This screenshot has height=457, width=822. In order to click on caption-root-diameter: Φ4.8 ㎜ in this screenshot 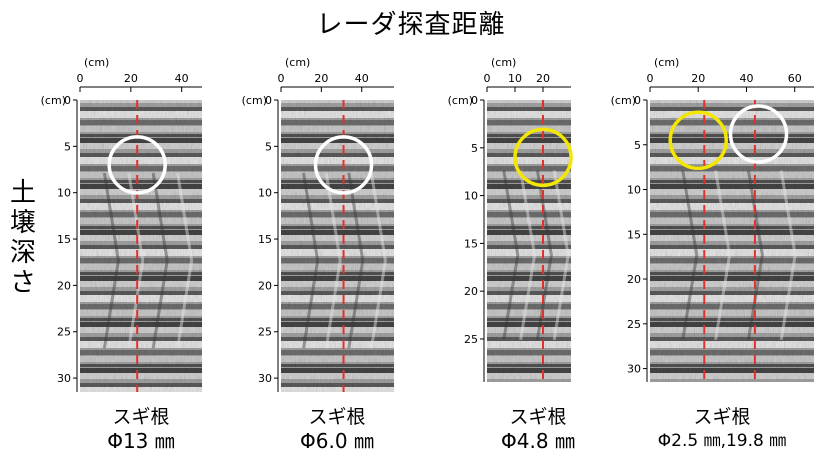, I will do `click(538, 441)`.